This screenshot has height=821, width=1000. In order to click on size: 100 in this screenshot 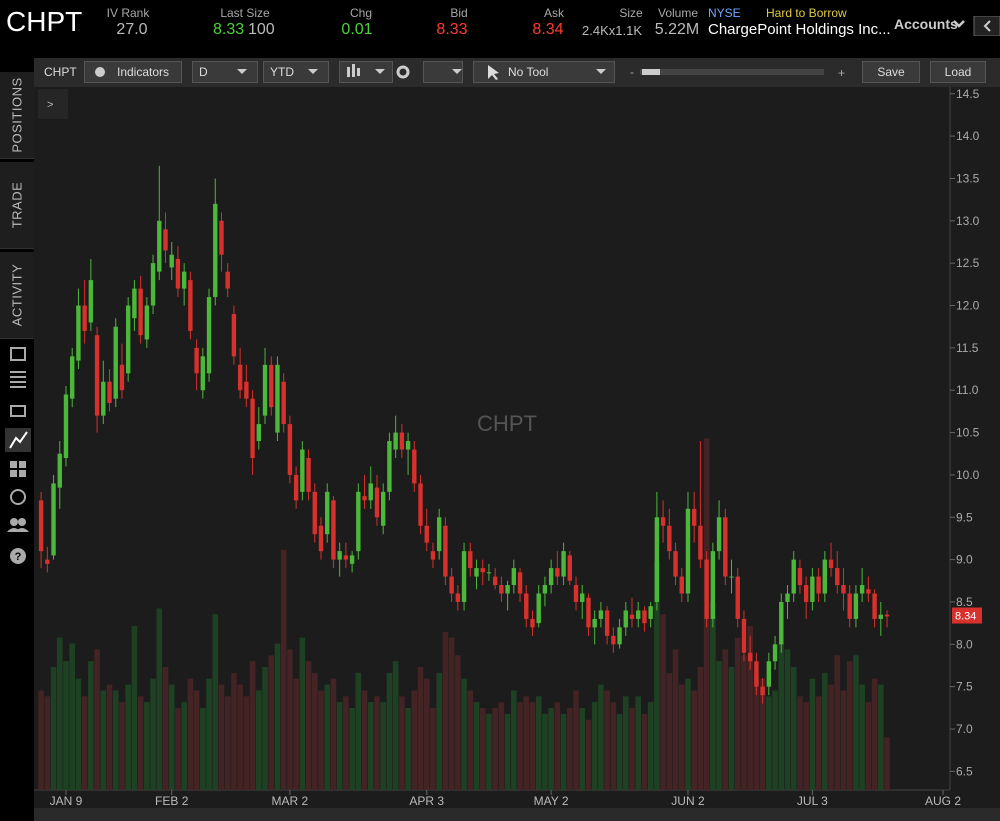, I will do `click(261, 29)`.